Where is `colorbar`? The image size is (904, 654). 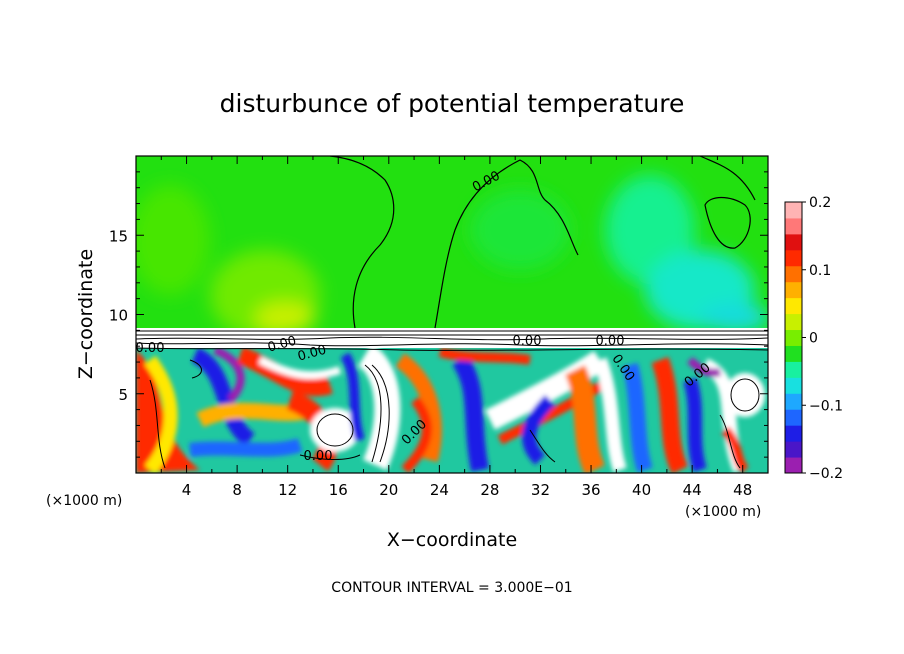 colorbar is located at coordinates (793, 337).